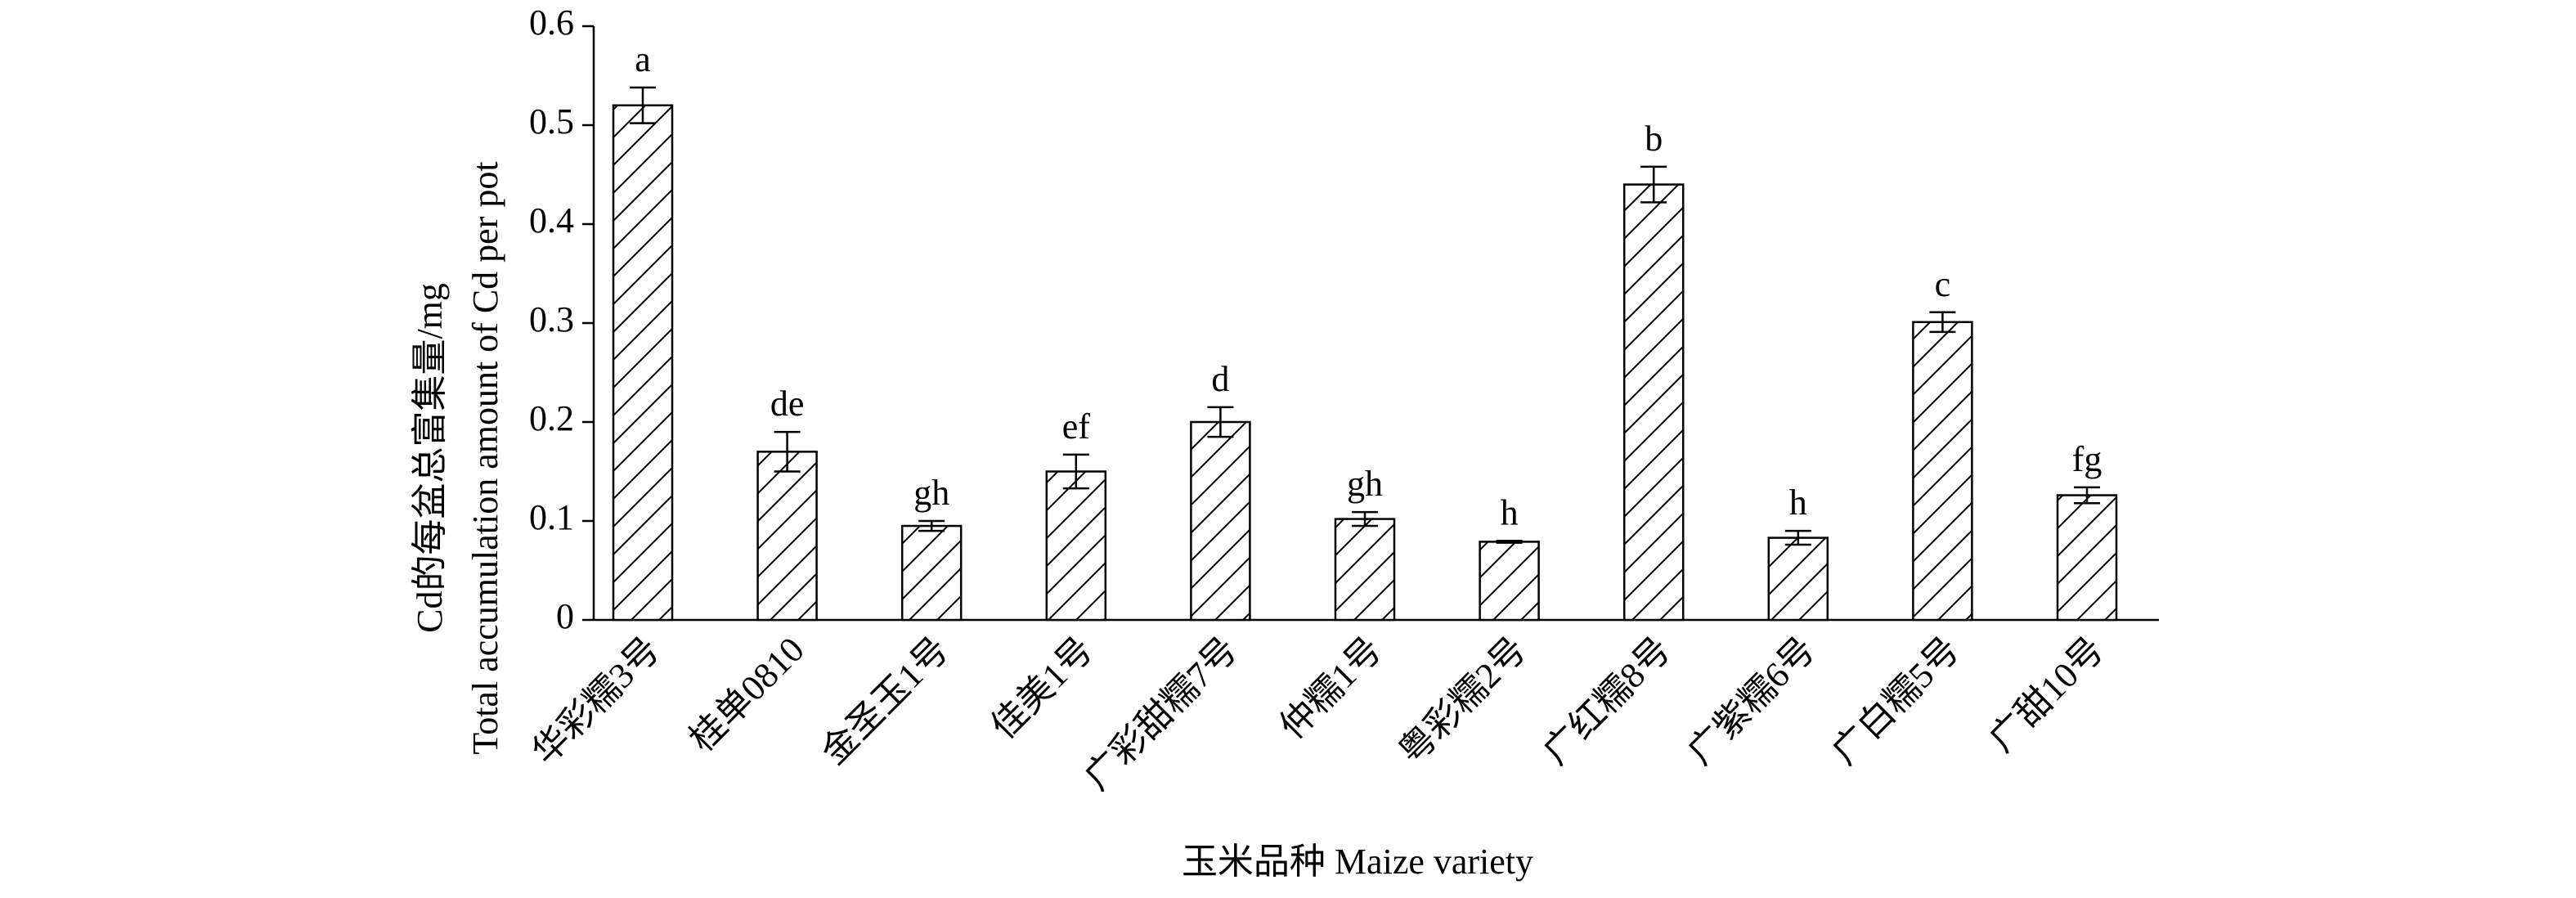 The height and width of the screenshot is (898, 2576). What do you see at coordinates (485, 458) in the screenshot?
I see `y-axis-label: Total accumulation amount of Cd per pot` at bounding box center [485, 458].